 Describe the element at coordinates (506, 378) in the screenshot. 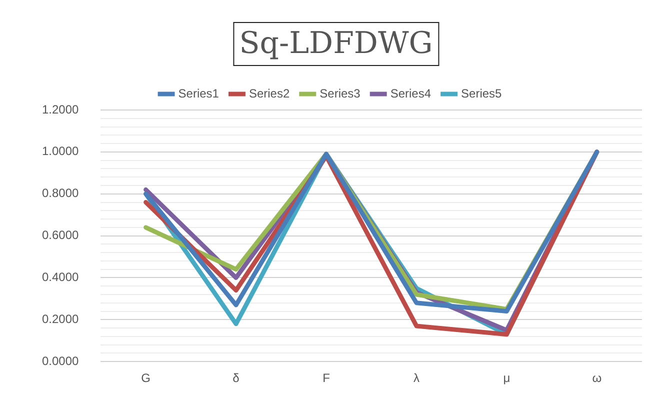

I see `x-tick-label: μ` at that location.